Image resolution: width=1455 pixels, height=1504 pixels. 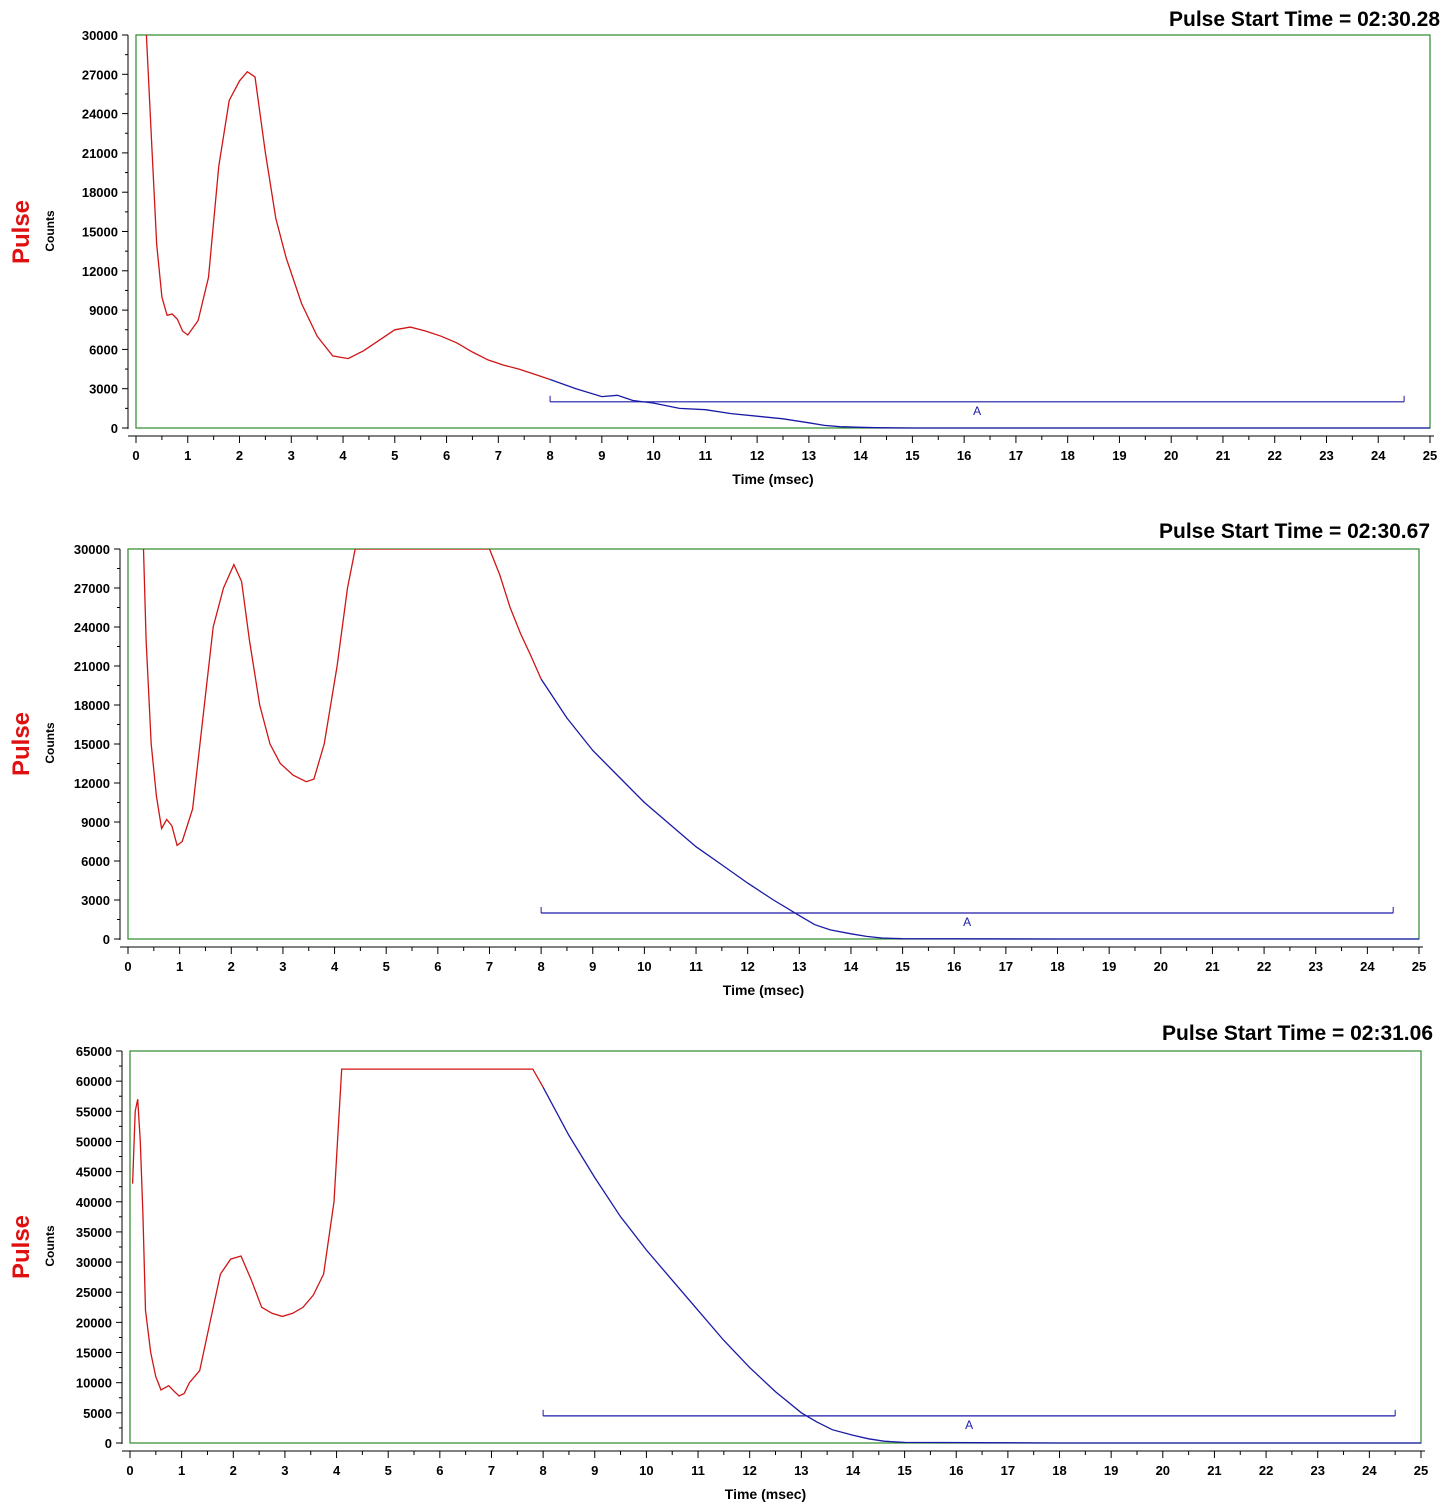 What do you see at coordinates (1304, 19) in the screenshot?
I see `chart-title: Pulse Start Time = 02:30.28` at bounding box center [1304, 19].